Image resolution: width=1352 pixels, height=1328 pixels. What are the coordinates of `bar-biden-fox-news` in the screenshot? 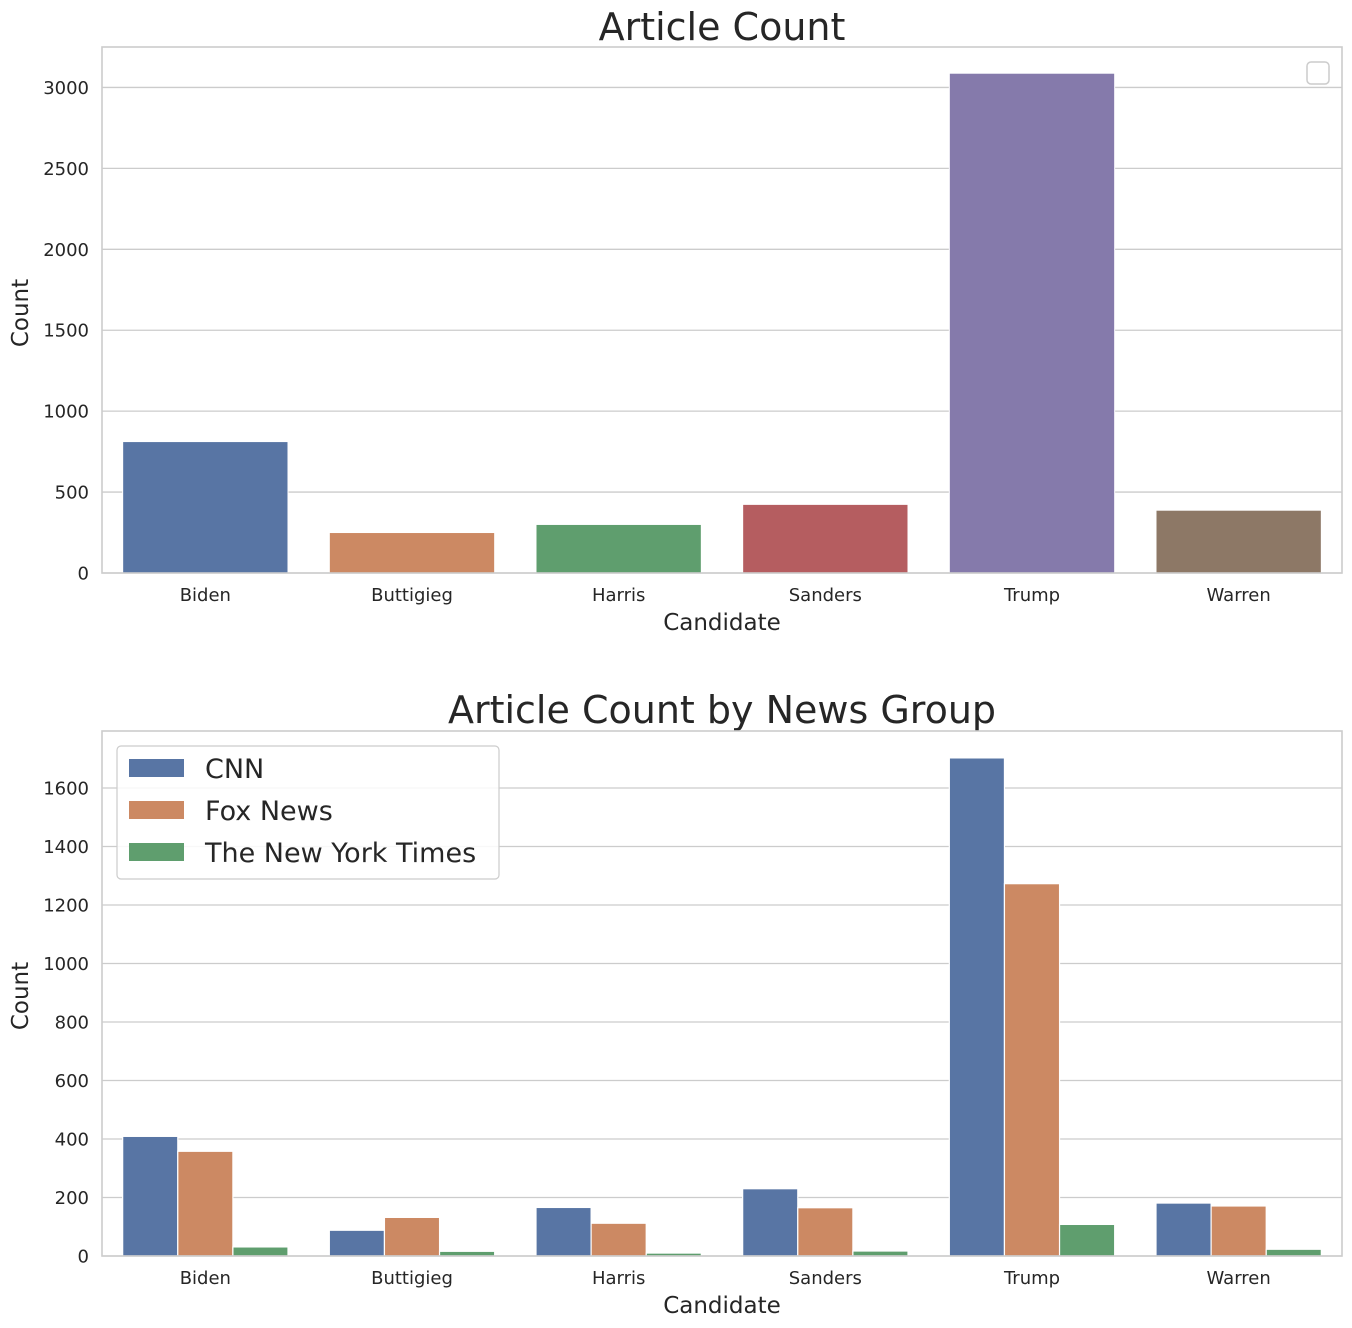 It's located at (205, 1203).